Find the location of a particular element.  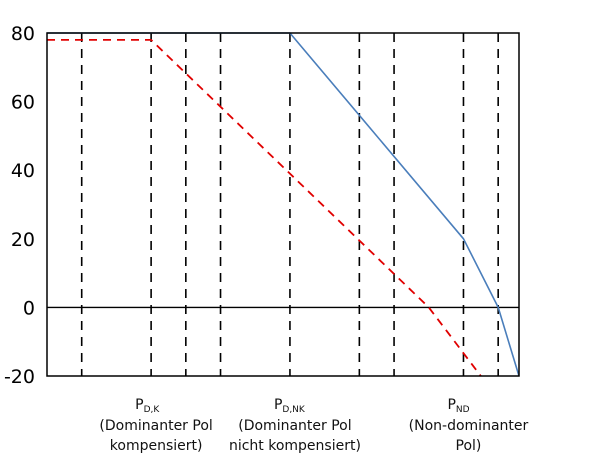

pole-label-3: PND (Non-dominanter Pol) is located at coordinates (469, 425).